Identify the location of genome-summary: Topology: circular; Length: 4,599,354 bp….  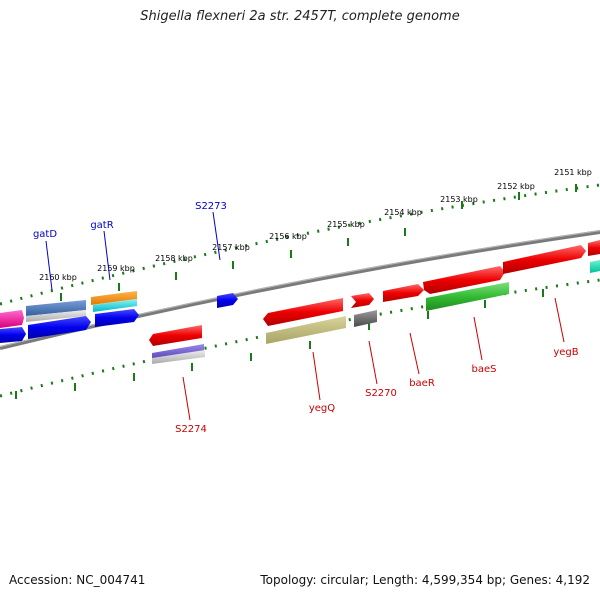
(425, 580).